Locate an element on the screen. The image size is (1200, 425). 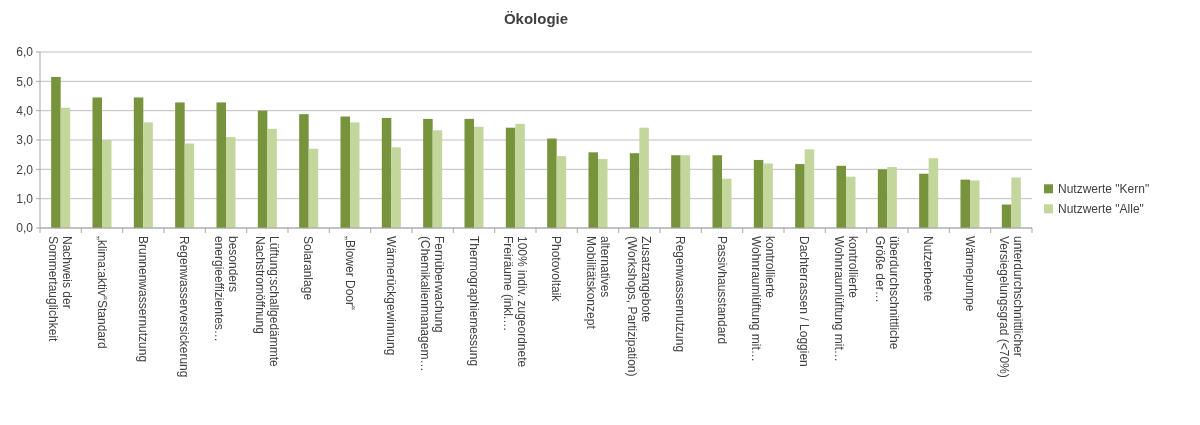
x-tick-label: Regenwasserversickerung is located at coordinates (184, 307).